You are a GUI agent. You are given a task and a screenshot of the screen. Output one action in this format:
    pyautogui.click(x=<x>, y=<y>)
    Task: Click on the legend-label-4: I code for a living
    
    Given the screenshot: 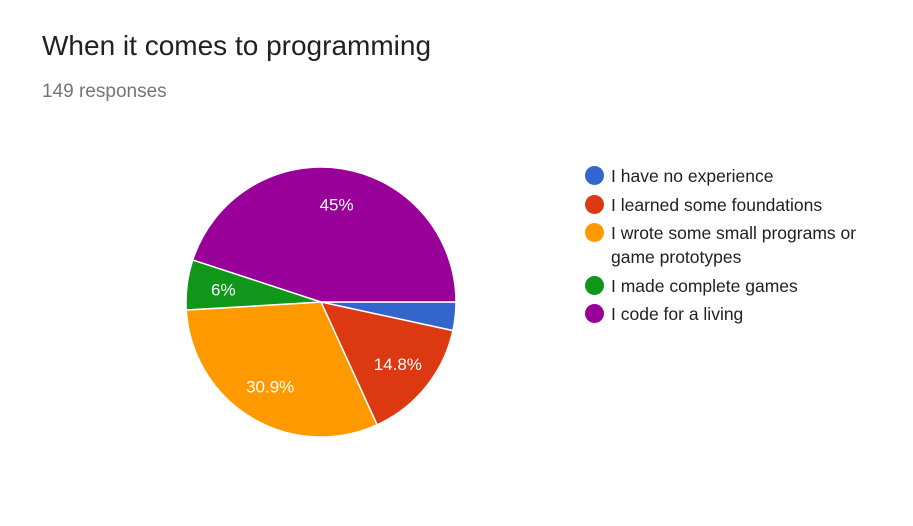 What is the action you would take?
    pyautogui.click(x=677, y=314)
    